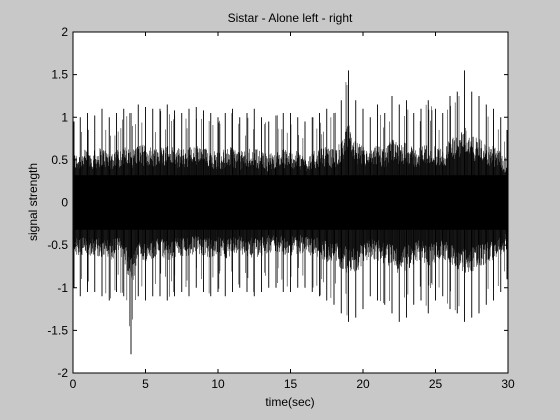 This screenshot has width=560, height=420. What do you see at coordinates (64, 203) in the screenshot?
I see `y-tick-label: 0` at bounding box center [64, 203].